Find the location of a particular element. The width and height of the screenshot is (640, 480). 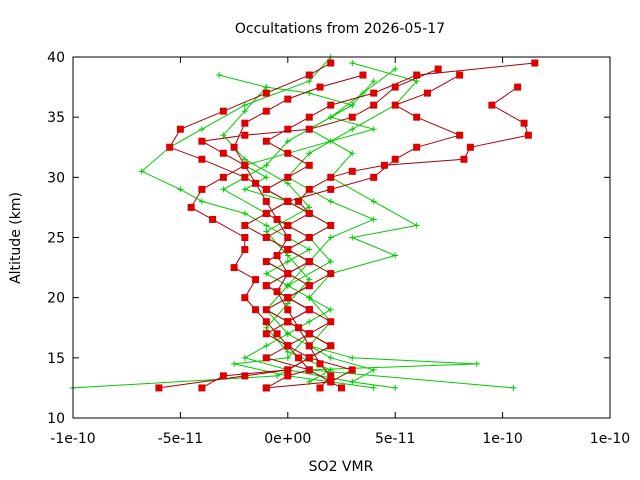

y-tick-label: 35 is located at coordinates (56, 118).